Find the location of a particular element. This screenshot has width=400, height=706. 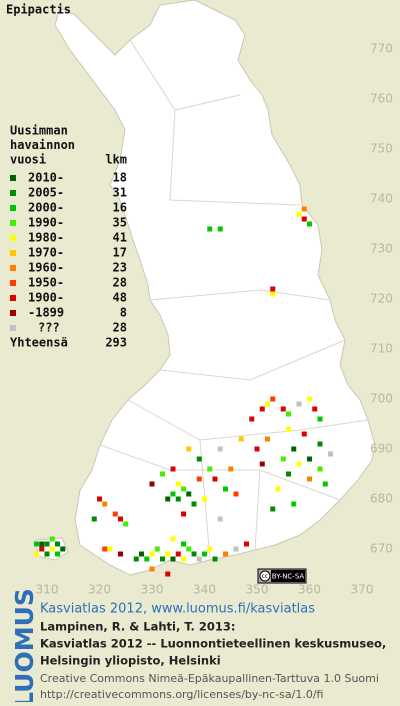

legend-count: 48 is located at coordinates (120, 298).